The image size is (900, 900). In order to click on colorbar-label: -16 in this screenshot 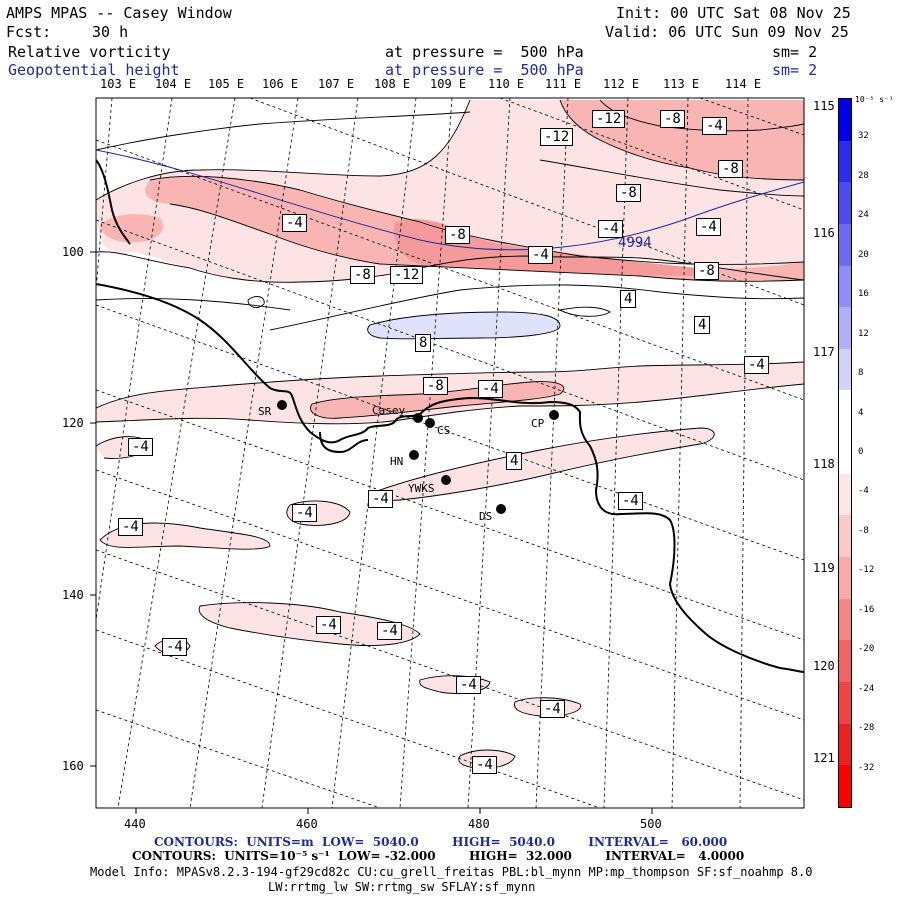, I will do `click(866, 609)`.